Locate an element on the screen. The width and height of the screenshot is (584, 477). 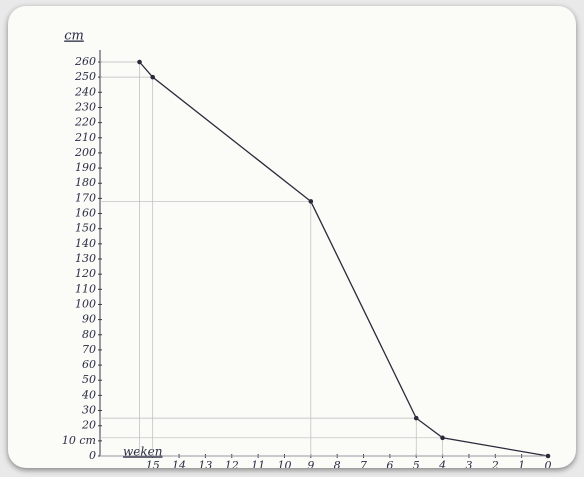
y-tick-label: 70 is located at coordinates (89, 349).